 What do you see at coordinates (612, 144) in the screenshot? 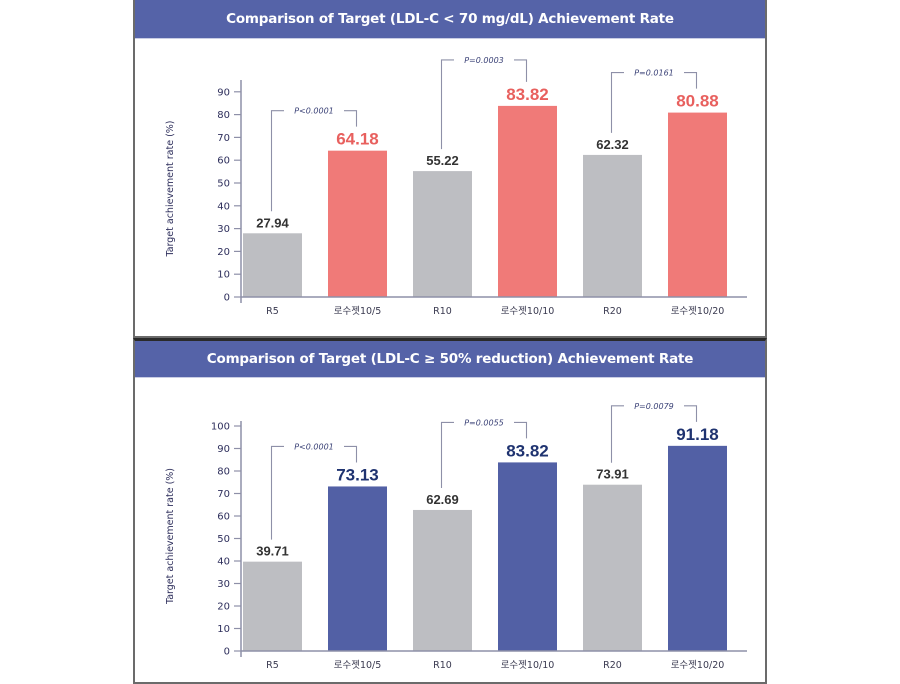
I see `data-label: 62.32` at bounding box center [612, 144].